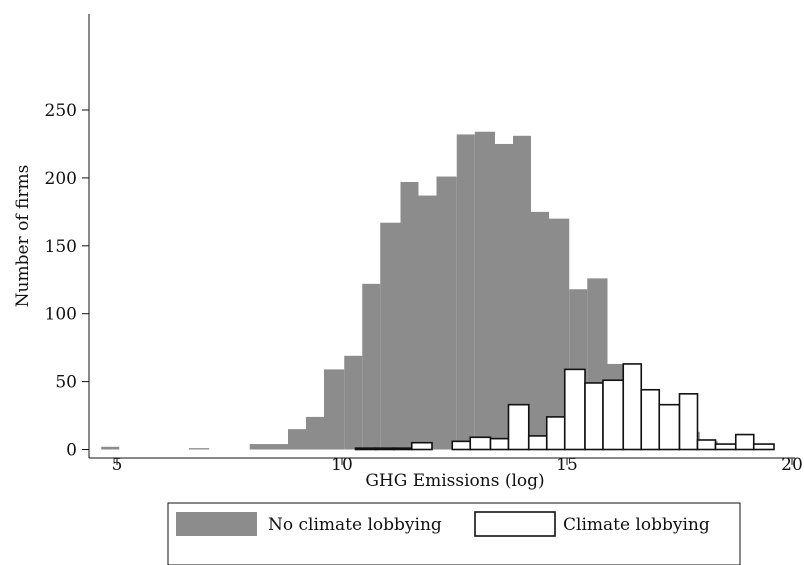 Image resolution: width=804 pixels, height=565 pixels. What do you see at coordinates (61, 247) in the screenshot?
I see `y-tick-label: 150` at bounding box center [61, 247].